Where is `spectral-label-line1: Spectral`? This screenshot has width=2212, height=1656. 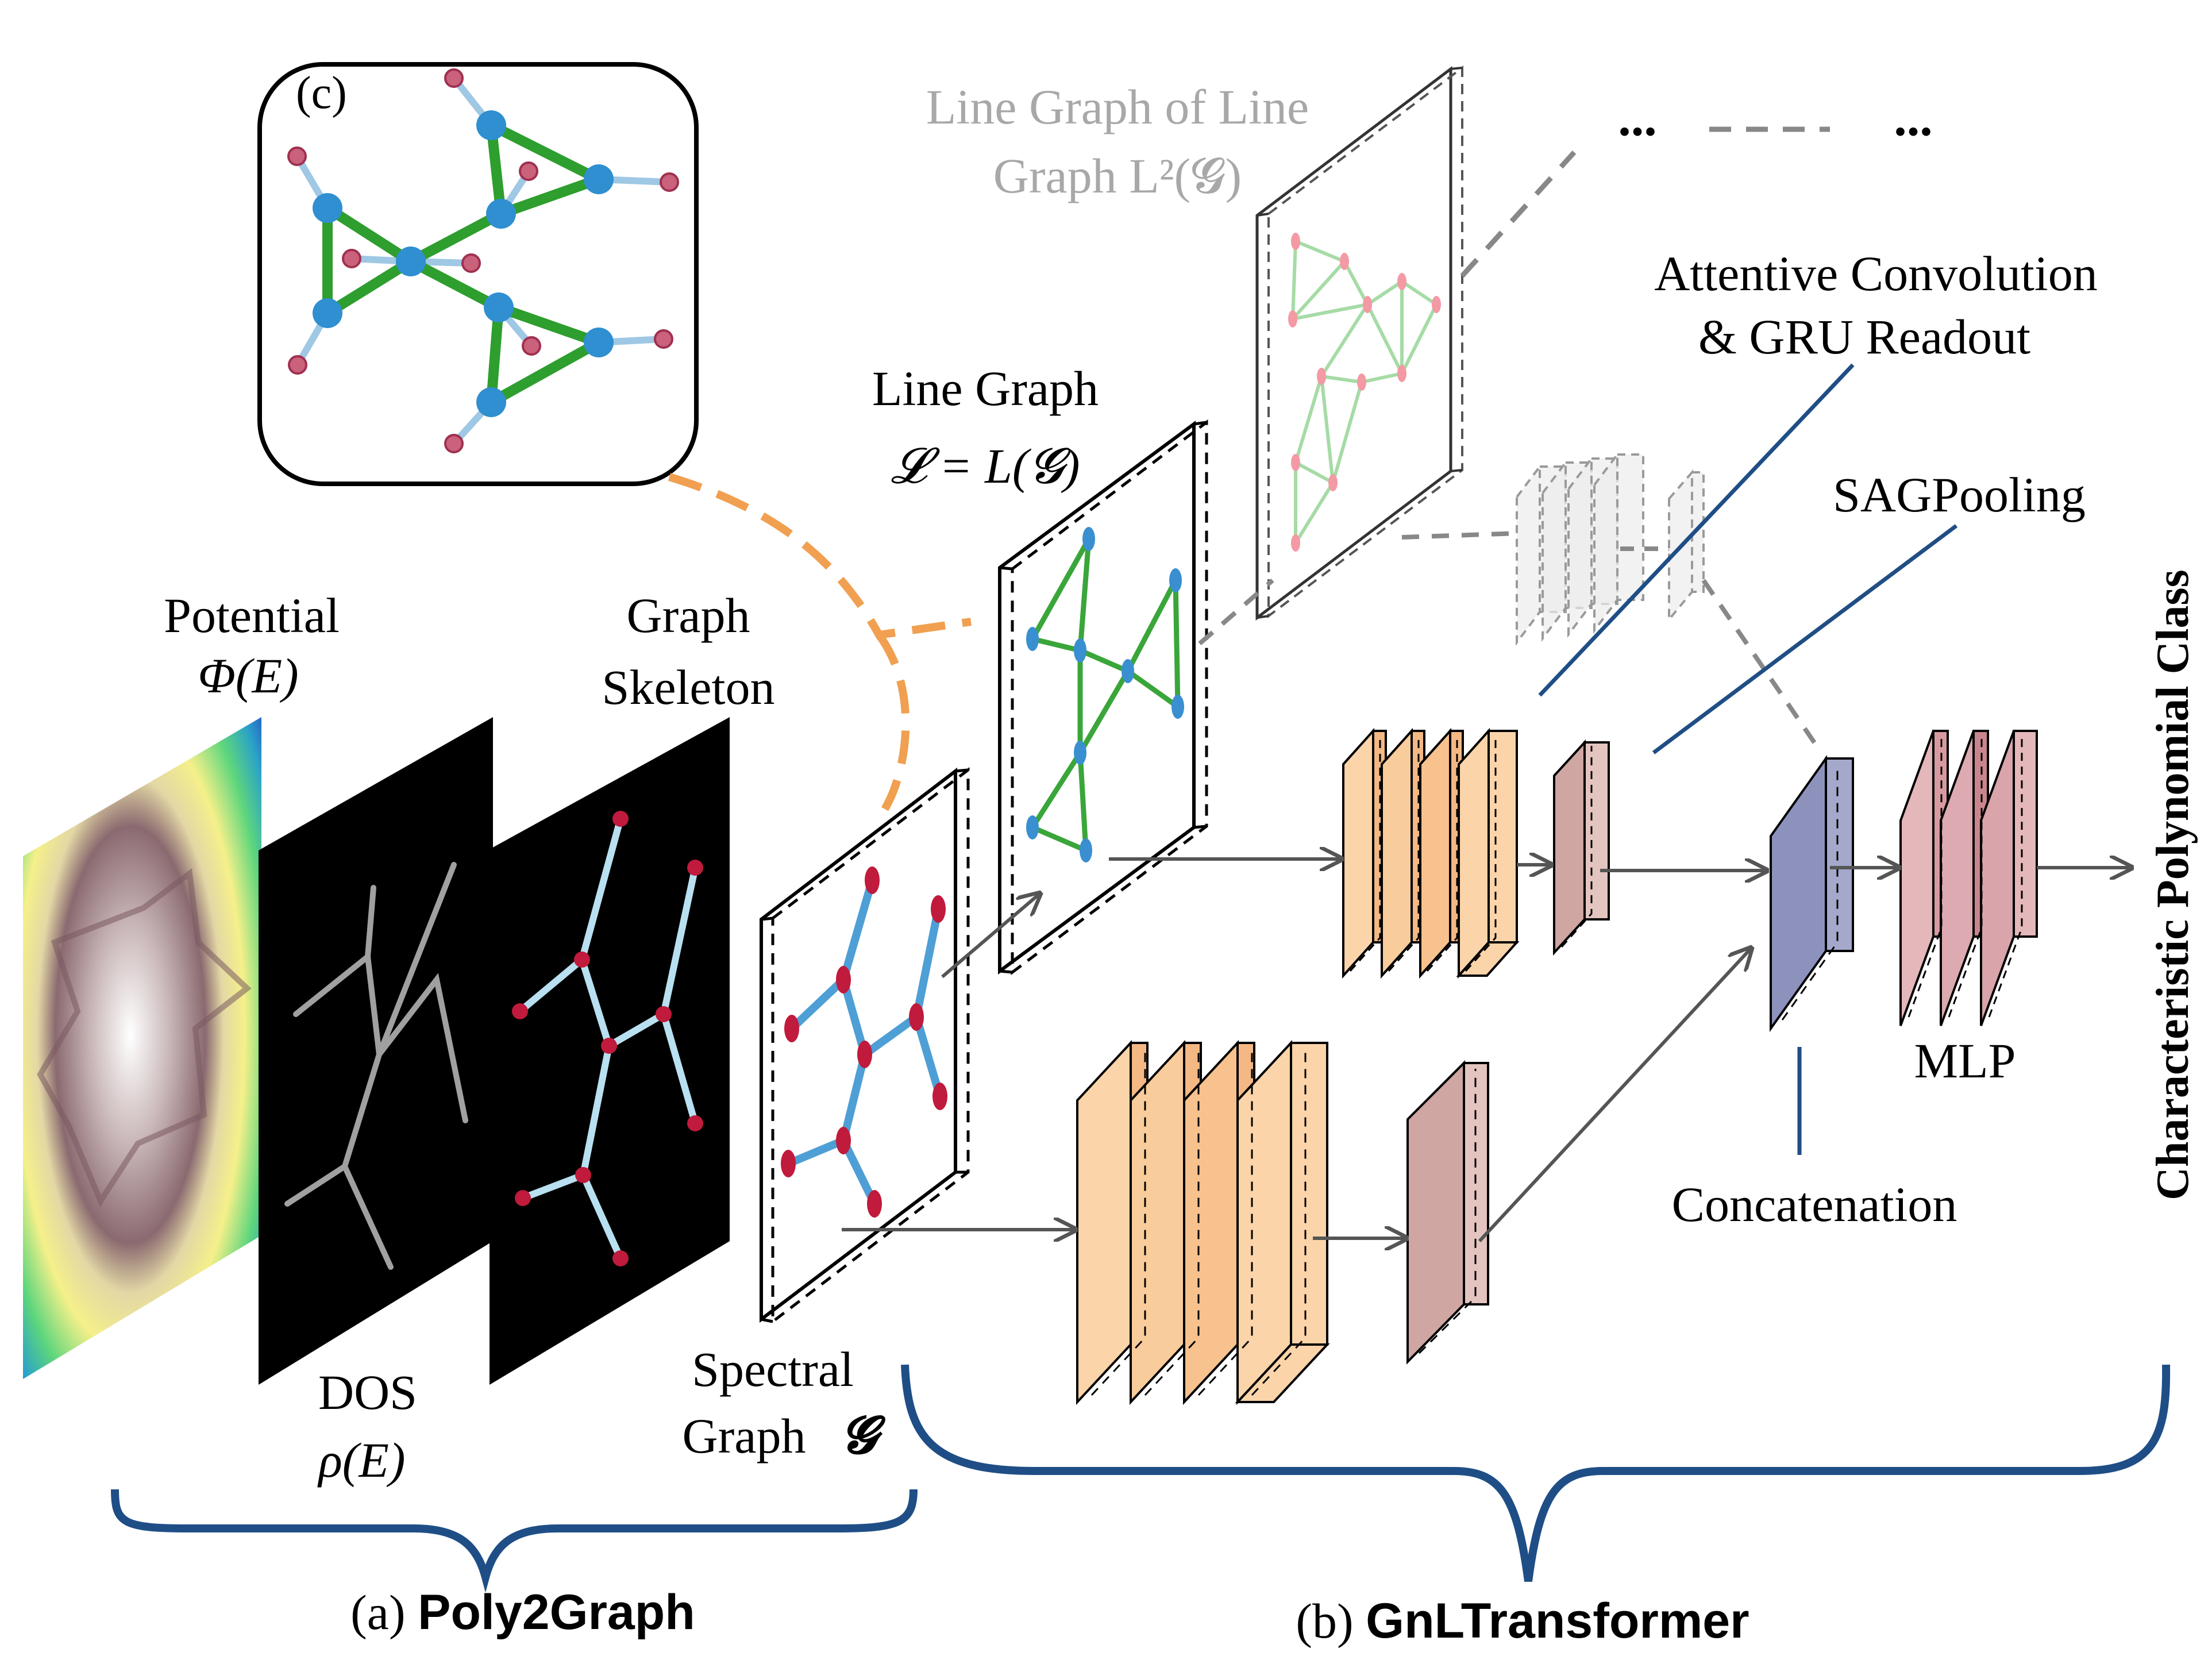 spectral-label-line1: Spectral is located at coordinates (773, 1369).